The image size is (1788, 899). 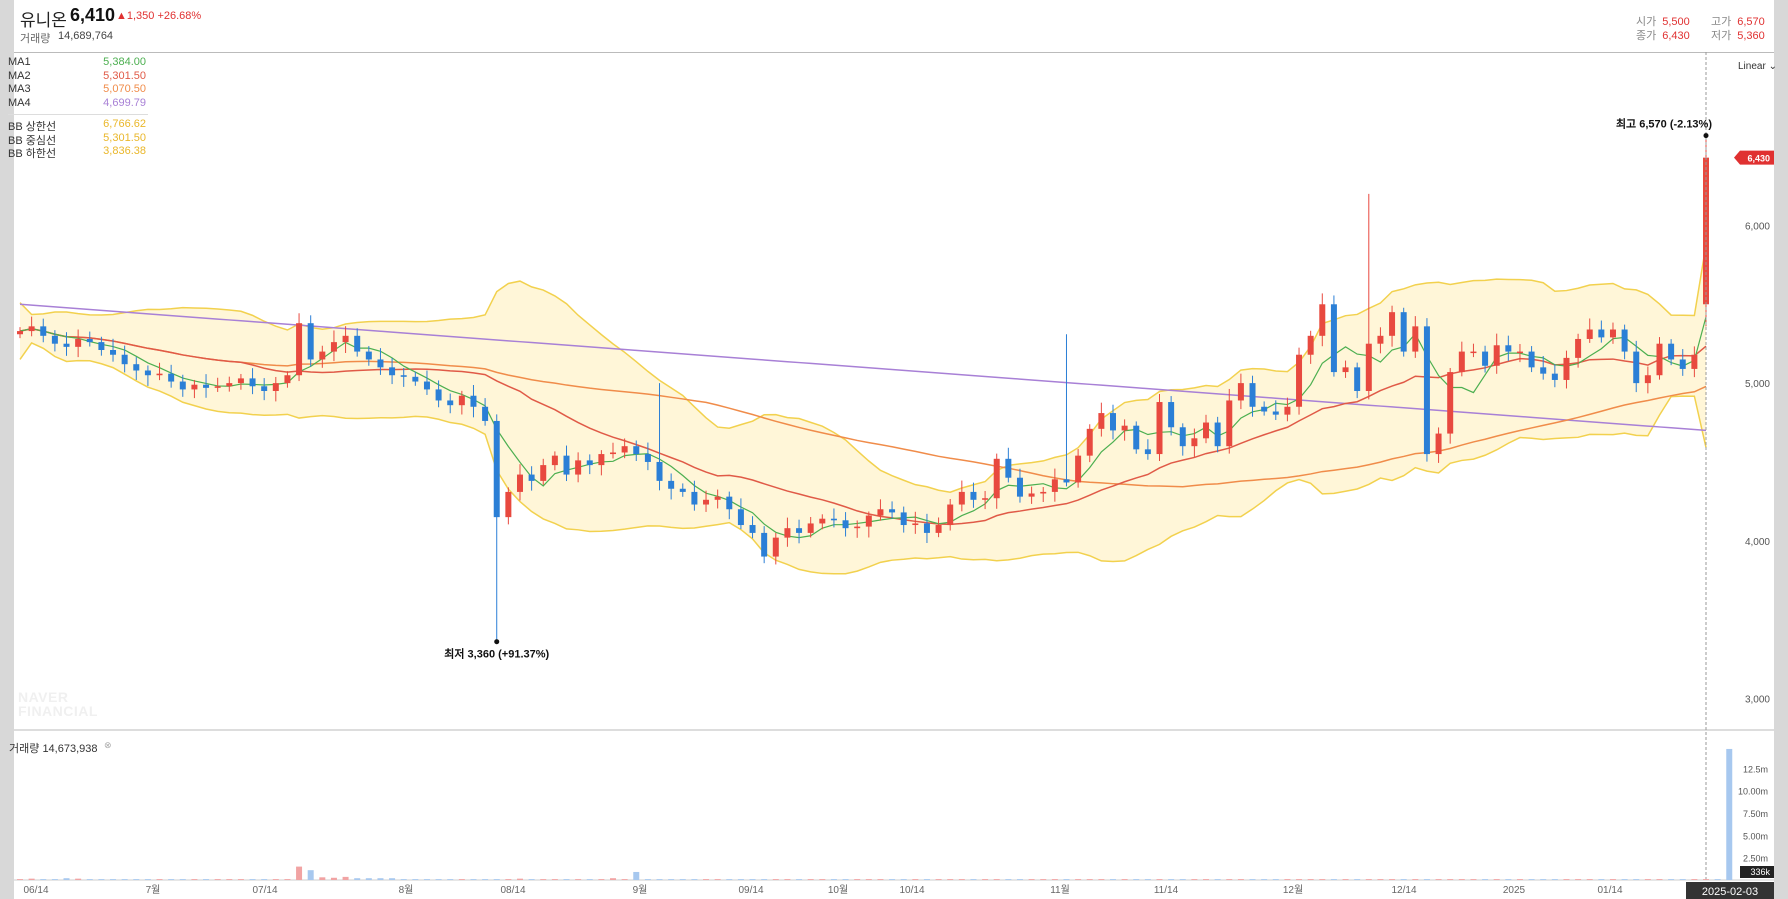 I want to click on crosshair-date-tag, so click(x=1730, y=890).